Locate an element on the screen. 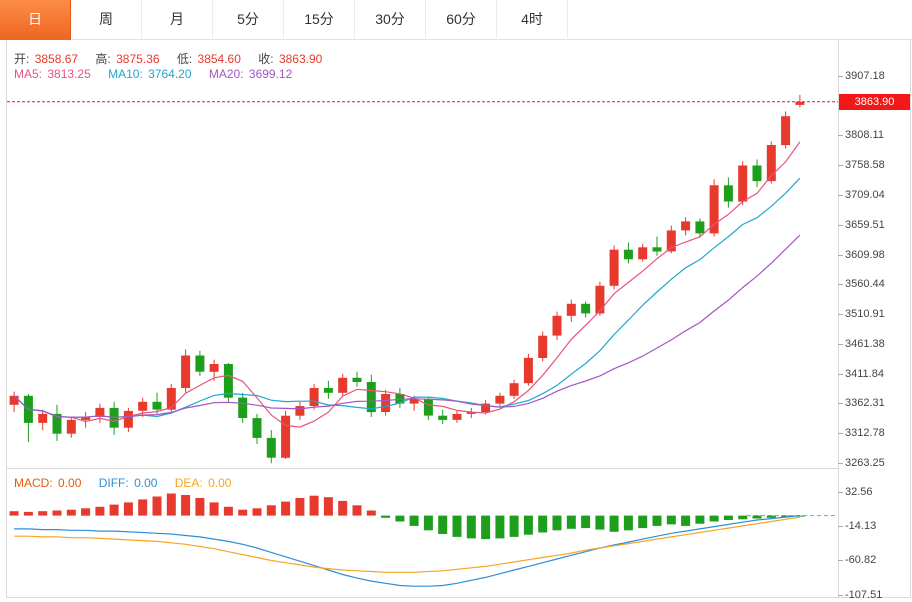 The height and width of the screenshot is (602, 912). price-axis-label: 3312.78 is located at coordinates (861, 433).